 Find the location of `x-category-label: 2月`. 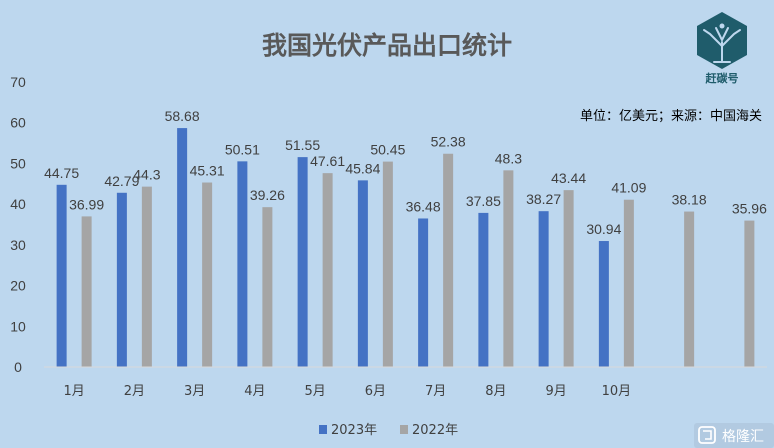

x-category-label: 2月 is located at coordinates (134, 391).